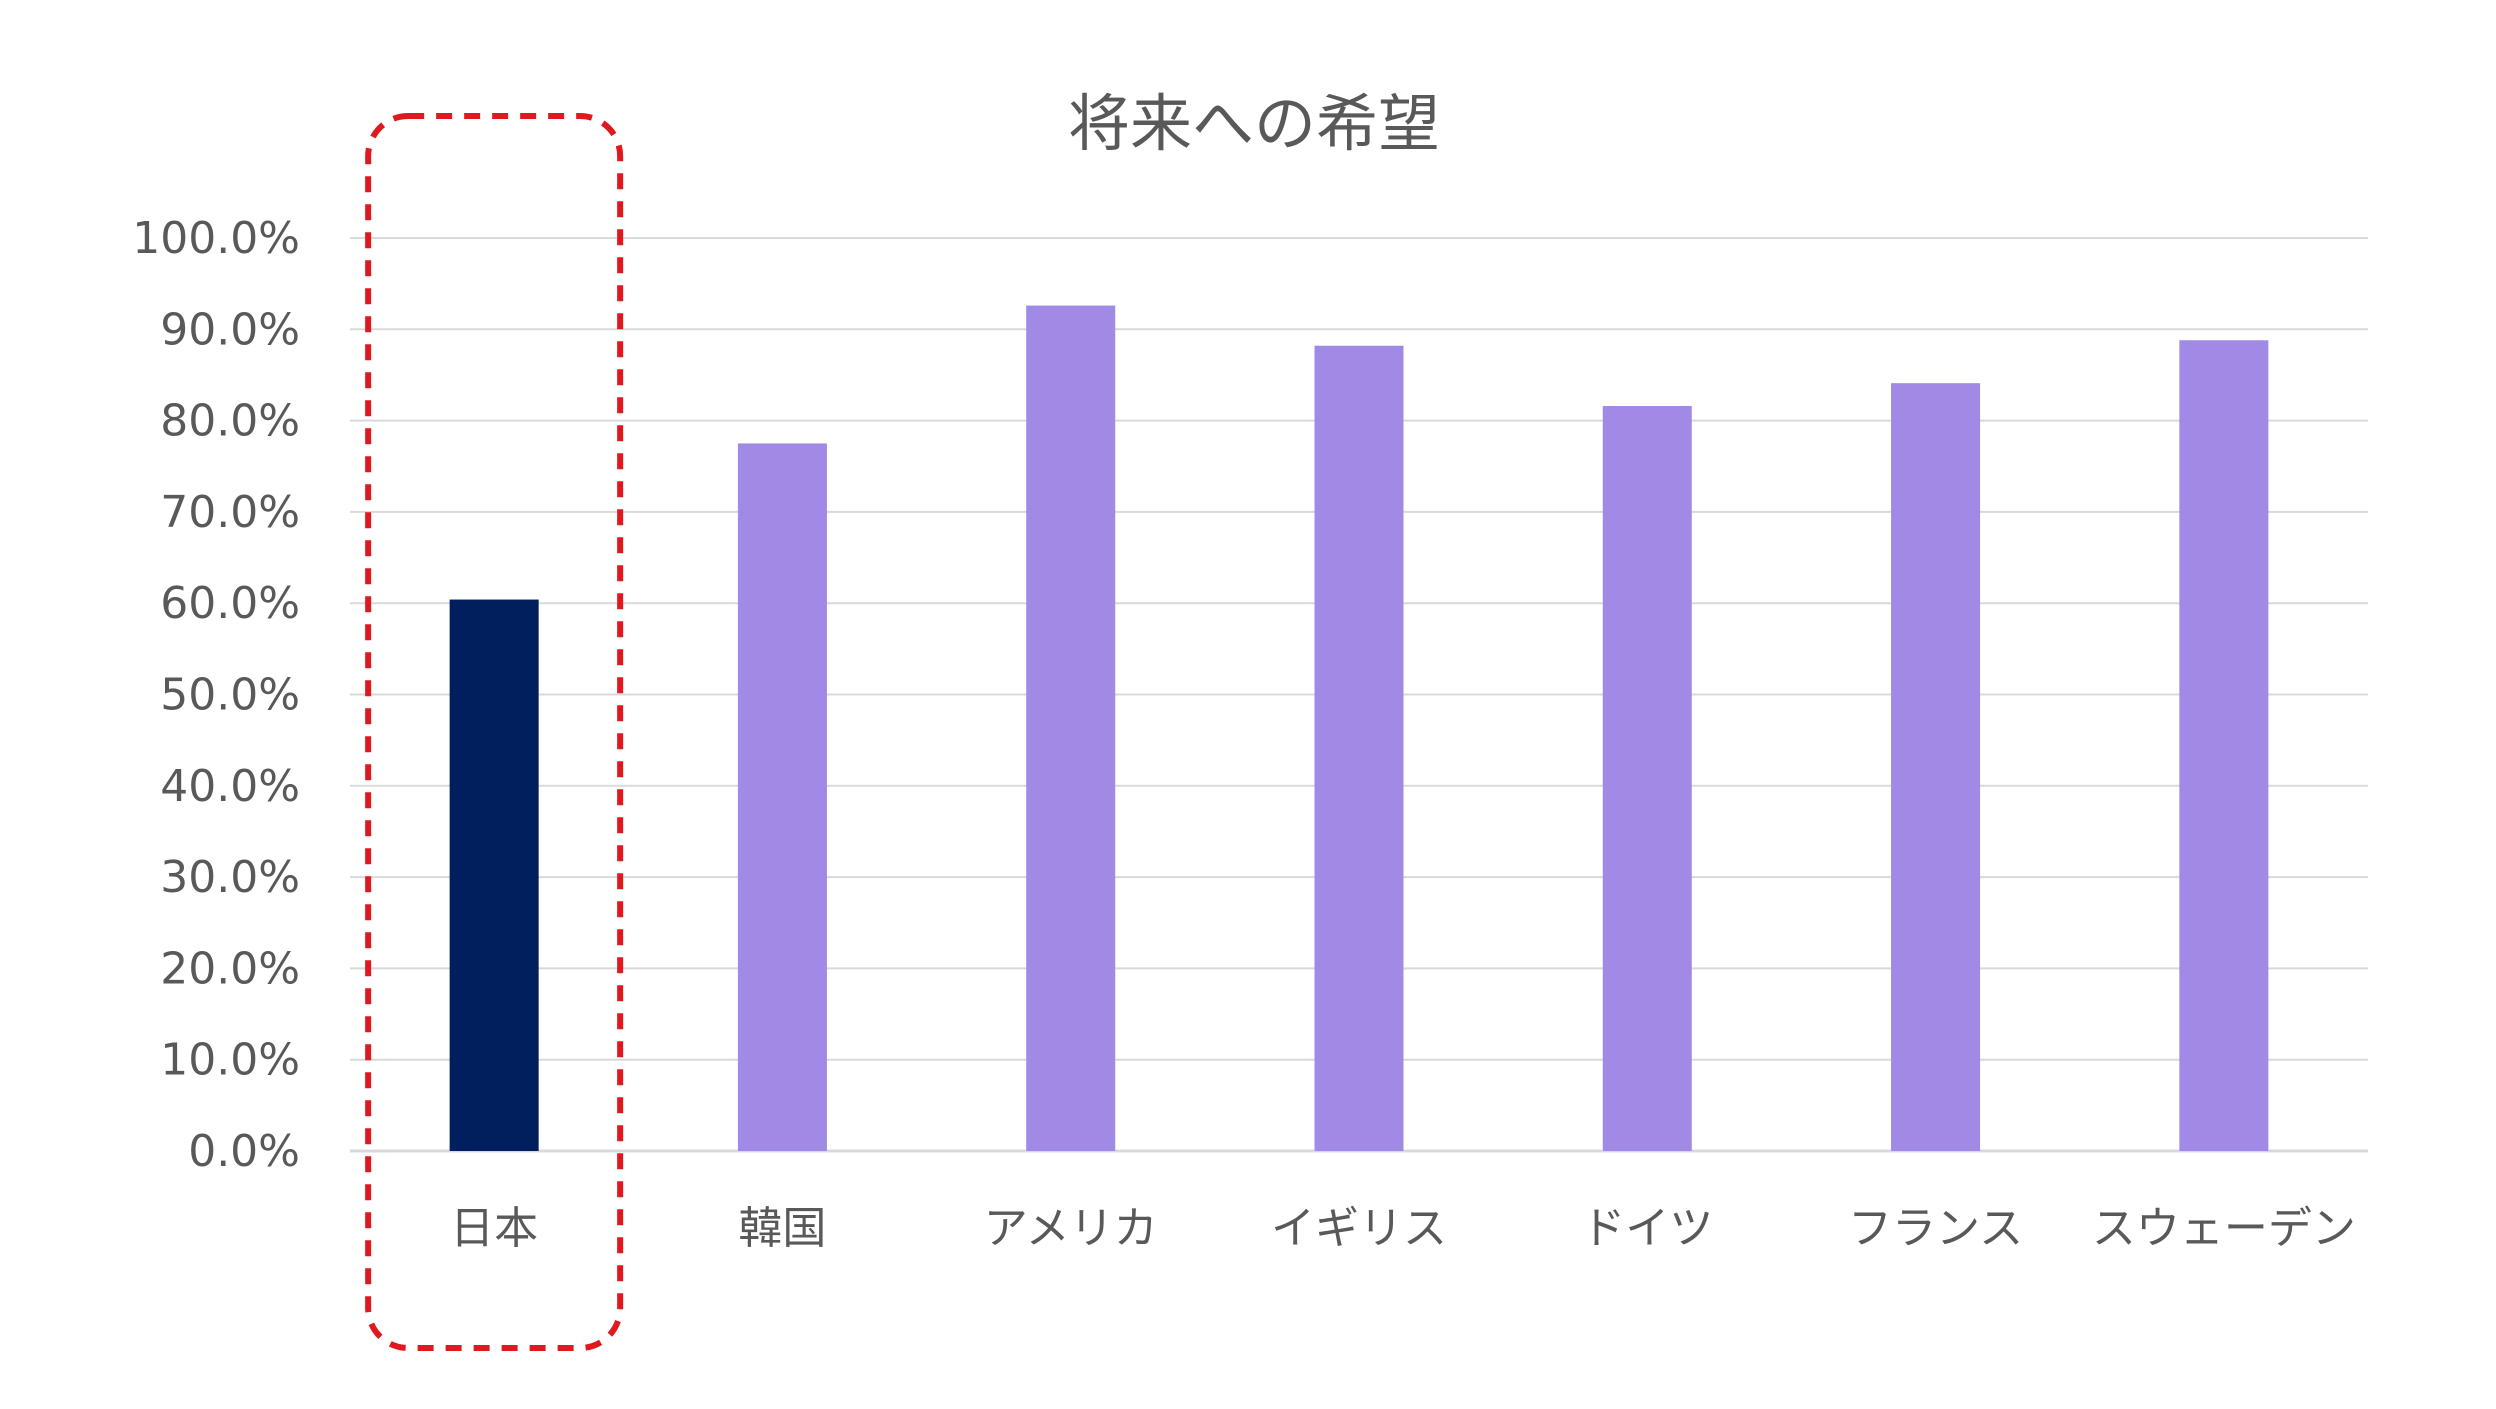  What do you see at coordinates (1359, 1228) in the screenshot?
I see `x-category-label: イギリス` at bounding box center [1359, 1228].